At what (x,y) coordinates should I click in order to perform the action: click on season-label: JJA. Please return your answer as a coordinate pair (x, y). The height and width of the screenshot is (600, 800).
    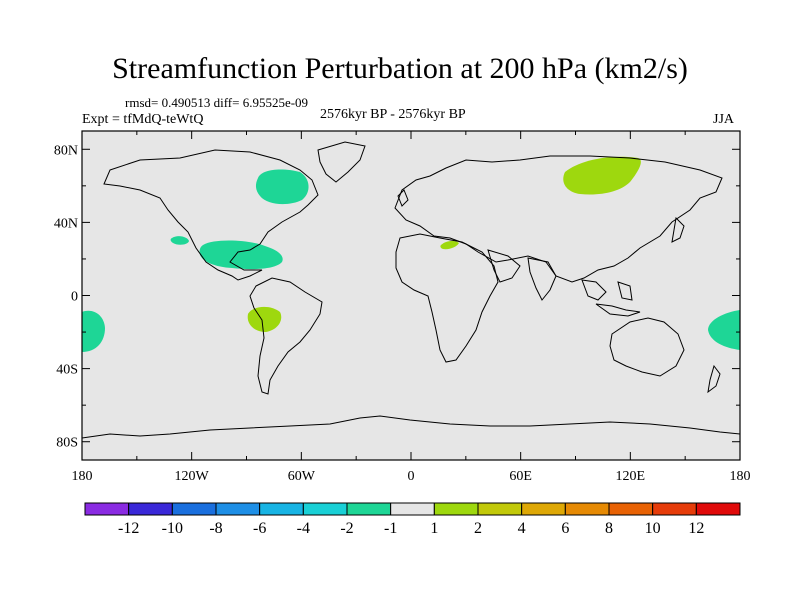
    Looking at the image, I should click on (724, 119).